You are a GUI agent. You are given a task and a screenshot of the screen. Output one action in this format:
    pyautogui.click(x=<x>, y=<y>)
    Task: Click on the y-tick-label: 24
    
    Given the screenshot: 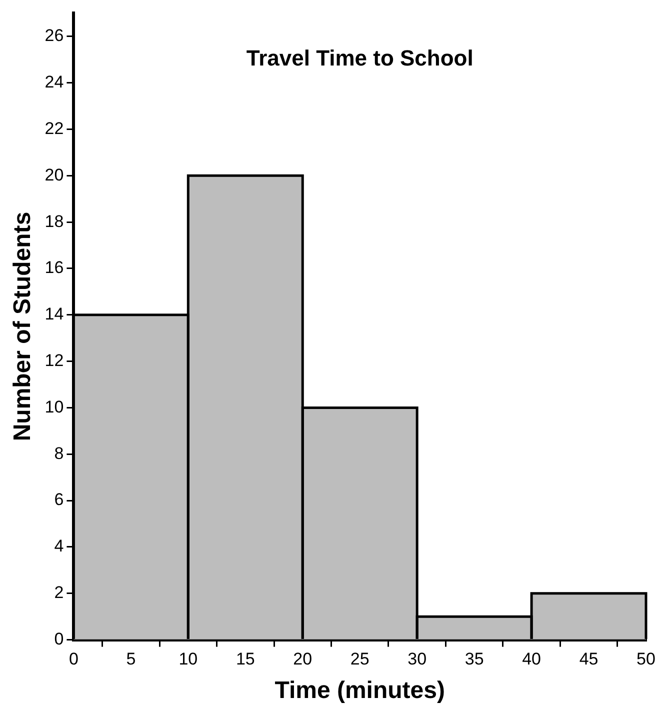 What is the action you would take?
    pyautogui.click(x=54, y=82)
    